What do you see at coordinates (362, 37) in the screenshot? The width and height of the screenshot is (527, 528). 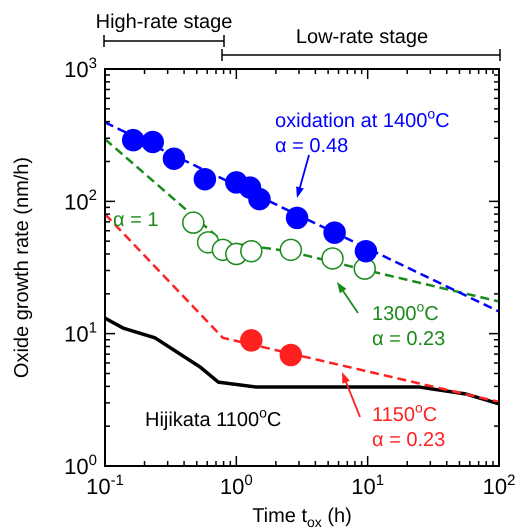 I see `text: Low-rate stage` at bounding box center [362, 37].